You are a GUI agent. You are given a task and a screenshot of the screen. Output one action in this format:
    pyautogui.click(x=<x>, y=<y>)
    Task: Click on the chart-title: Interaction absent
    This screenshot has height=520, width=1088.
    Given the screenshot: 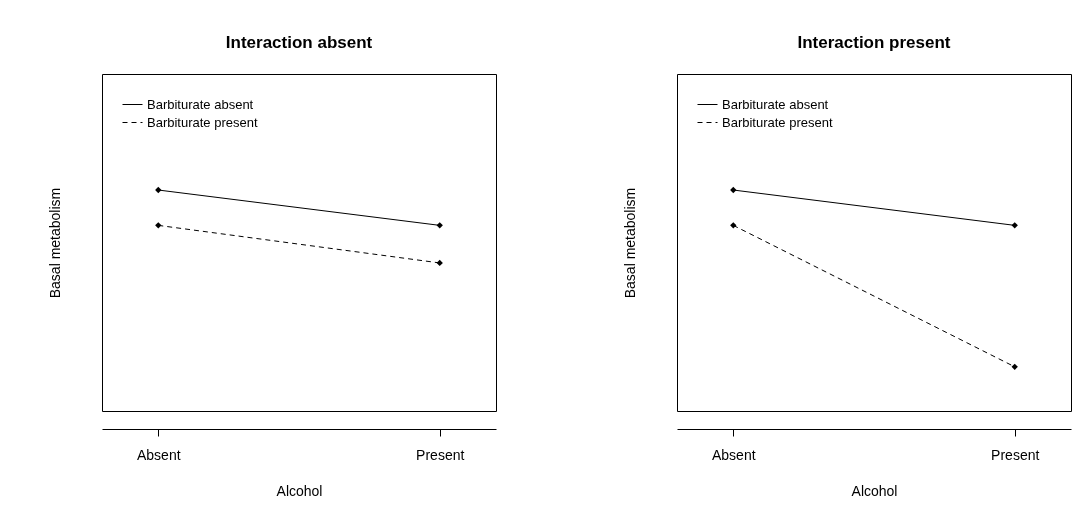 What is the action you would take?
    pyautogui.click(x=299, y=42)
    